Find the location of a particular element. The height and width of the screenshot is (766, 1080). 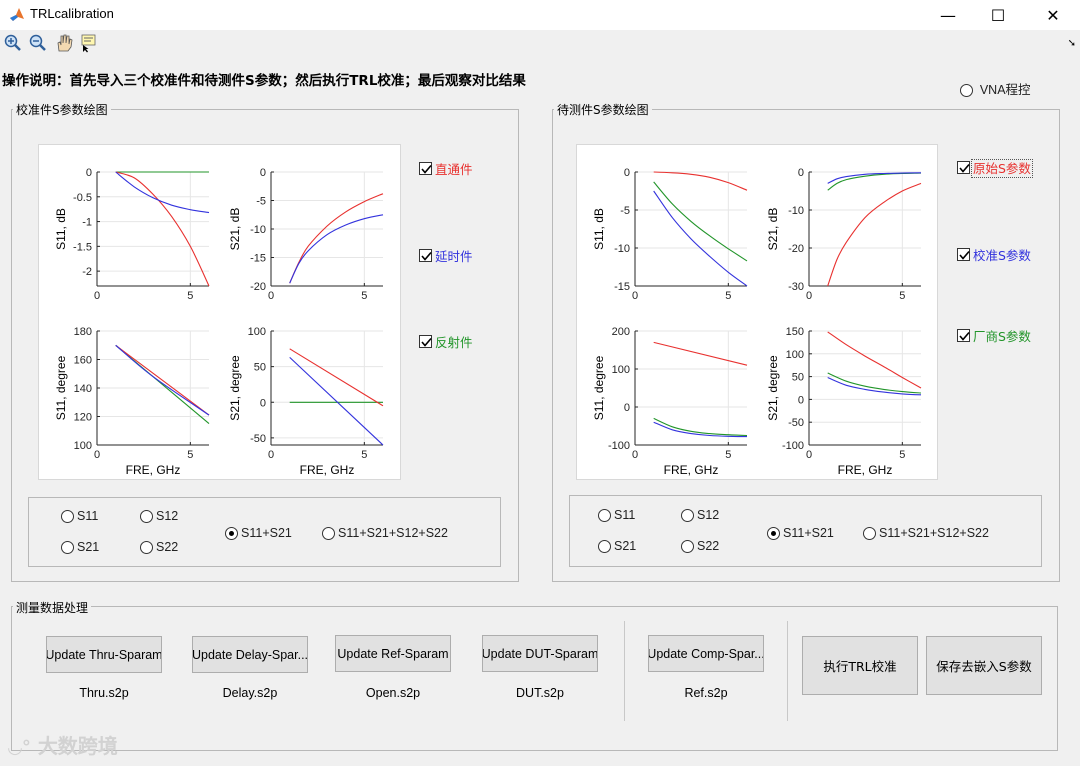

cal-radio-s22: S22 is located at coordinates (159, 547).